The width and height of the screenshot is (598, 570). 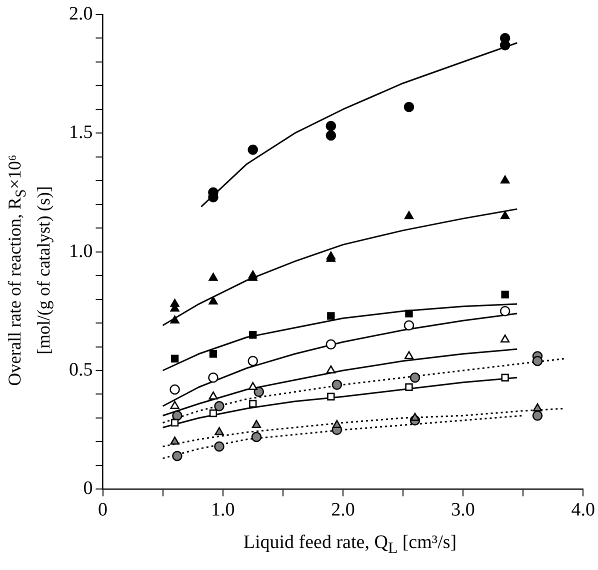 What do you see at coordinates (81, 251) in the screenshot?
I see `y-tick-label: 1.0` at bounding box center [81, 251].